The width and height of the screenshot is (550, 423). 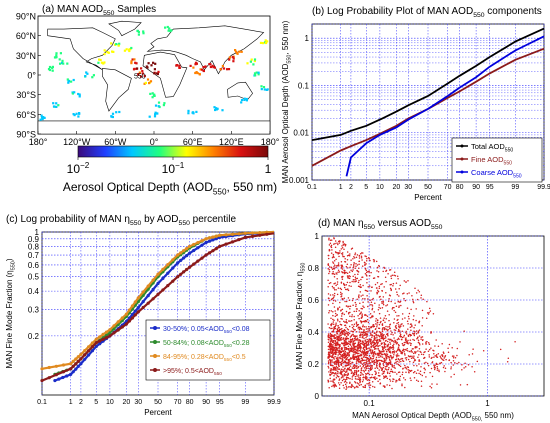 What do you see at coordinates (37, 232) in the screenshot?
I see `y-tick-label: 1` at bounding box center [37, 232].